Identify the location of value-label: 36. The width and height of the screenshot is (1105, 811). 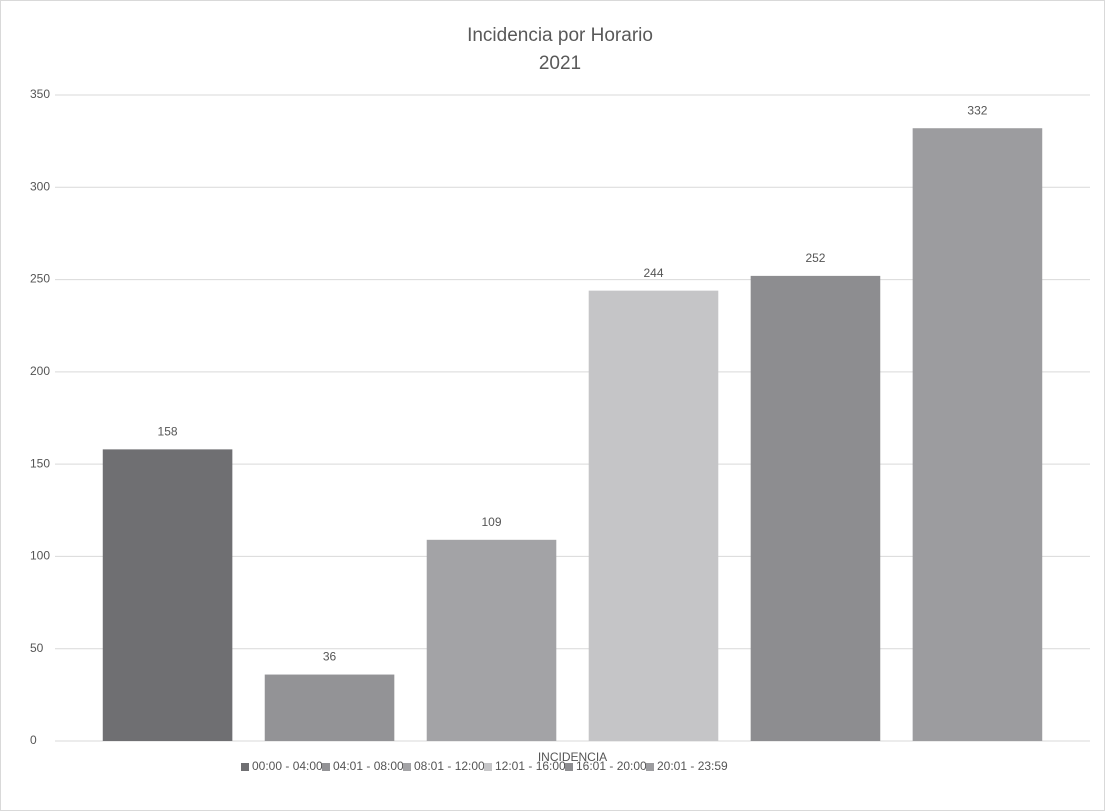
(330, 657).